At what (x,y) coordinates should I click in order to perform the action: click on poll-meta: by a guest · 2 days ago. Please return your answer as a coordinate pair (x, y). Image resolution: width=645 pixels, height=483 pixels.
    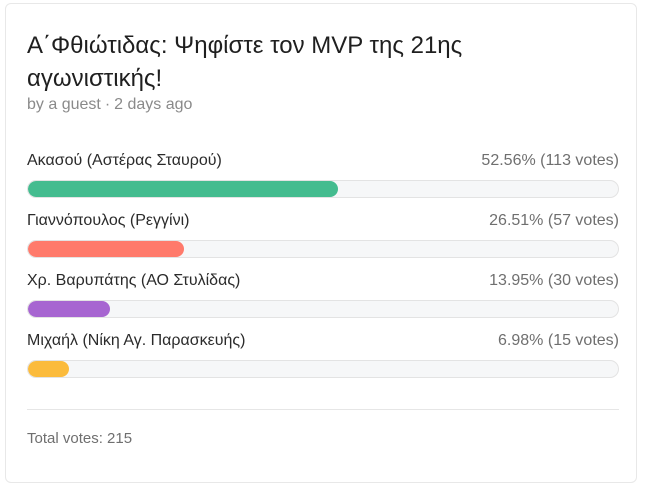
    Looking at the image, I should click on (109, 105).